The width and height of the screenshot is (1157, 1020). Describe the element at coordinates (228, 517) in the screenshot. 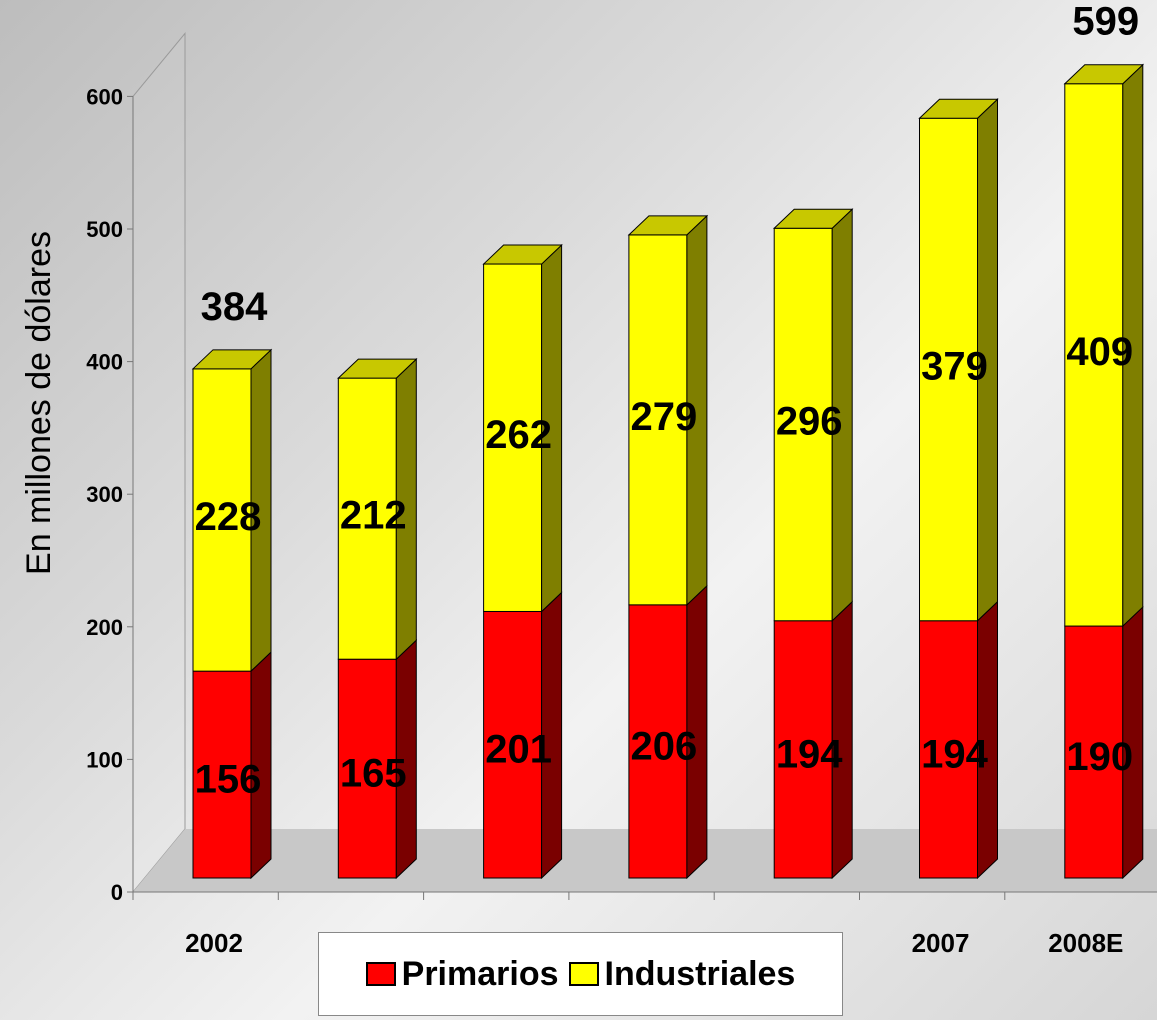

I see `data-label-industriales: 228` at that location.